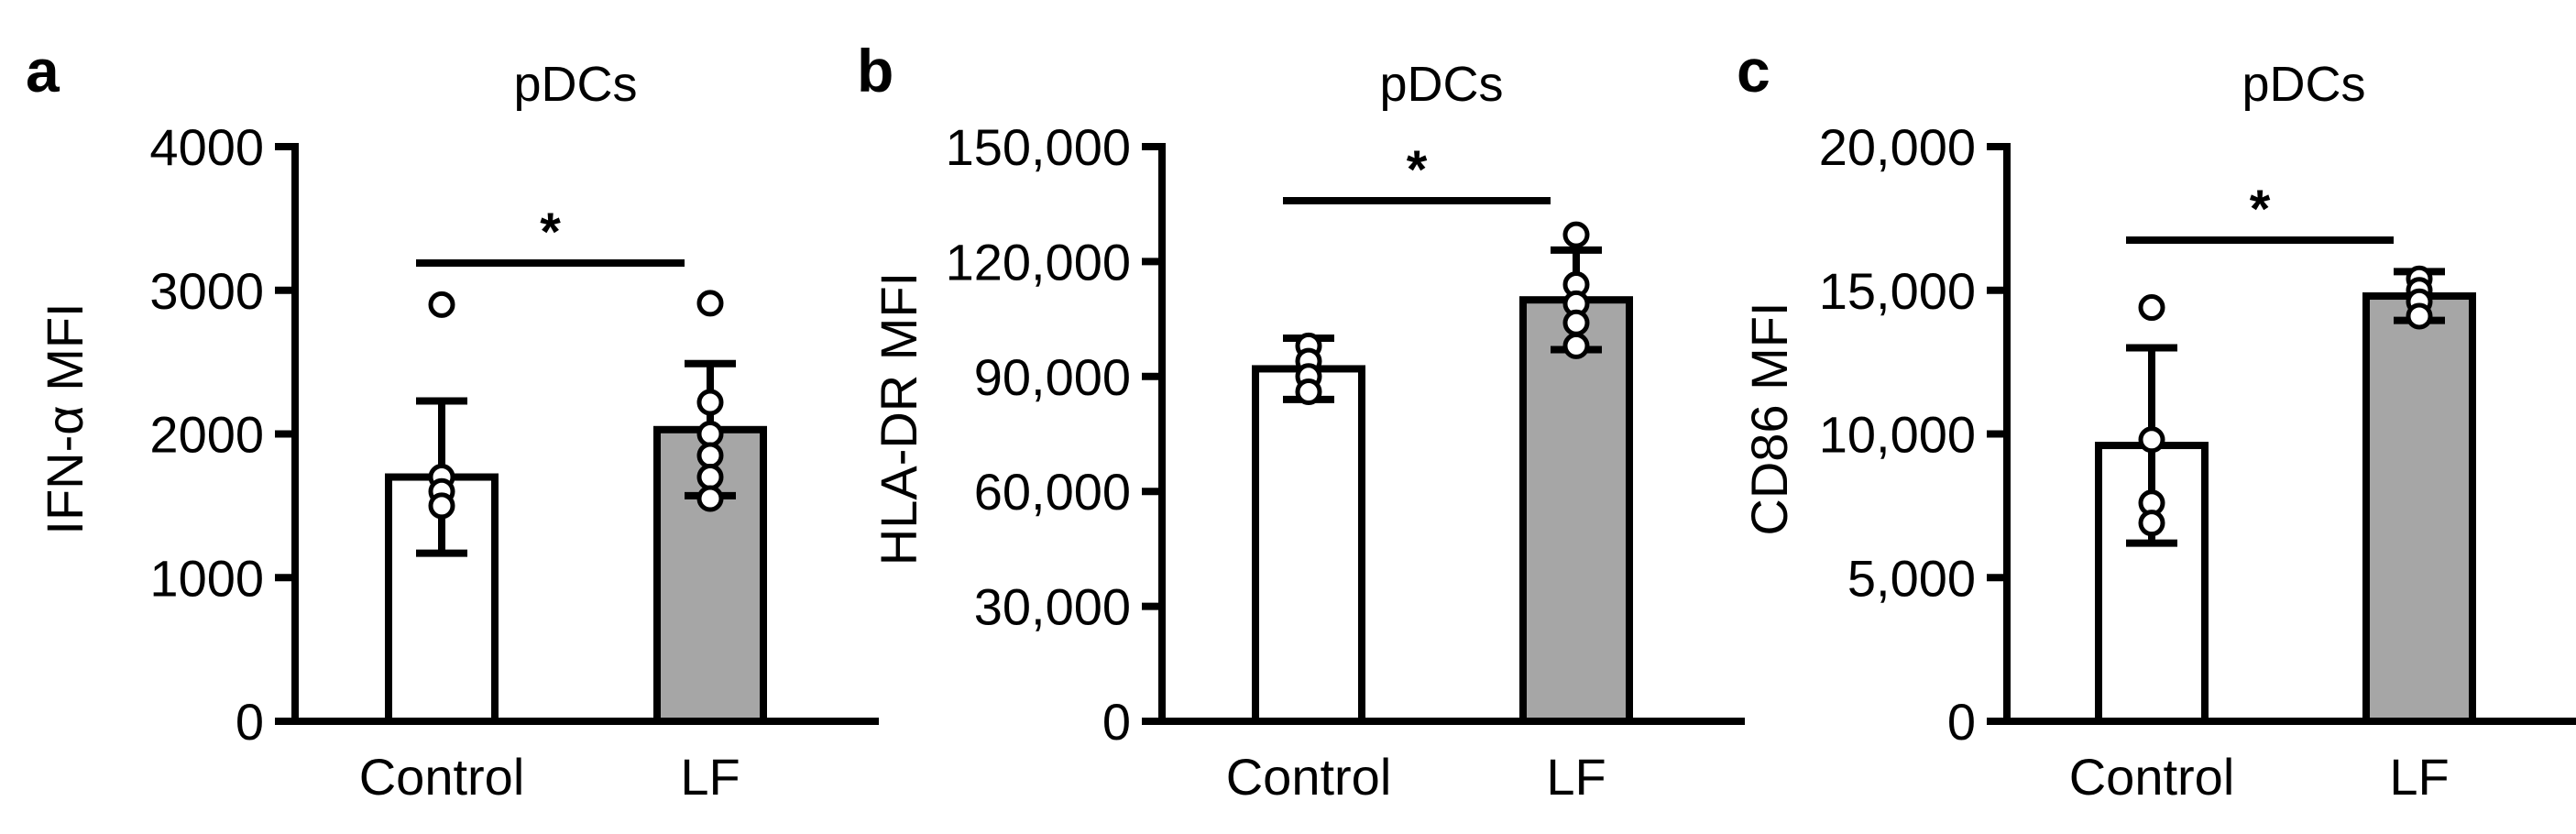  Describe the element at coordinates (43, 70) in the screenshot. I see `panel-letter: a` at that location.